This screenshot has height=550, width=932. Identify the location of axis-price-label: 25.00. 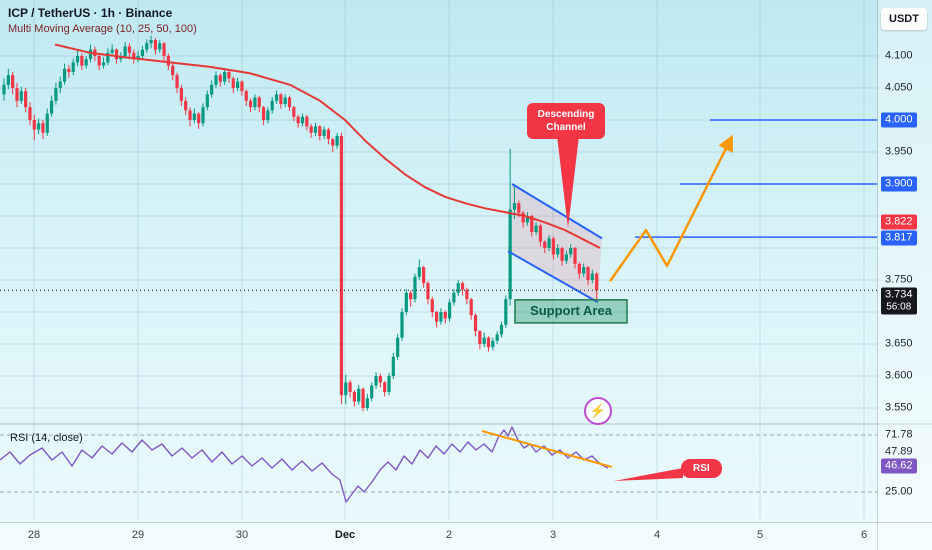
(899, 491).